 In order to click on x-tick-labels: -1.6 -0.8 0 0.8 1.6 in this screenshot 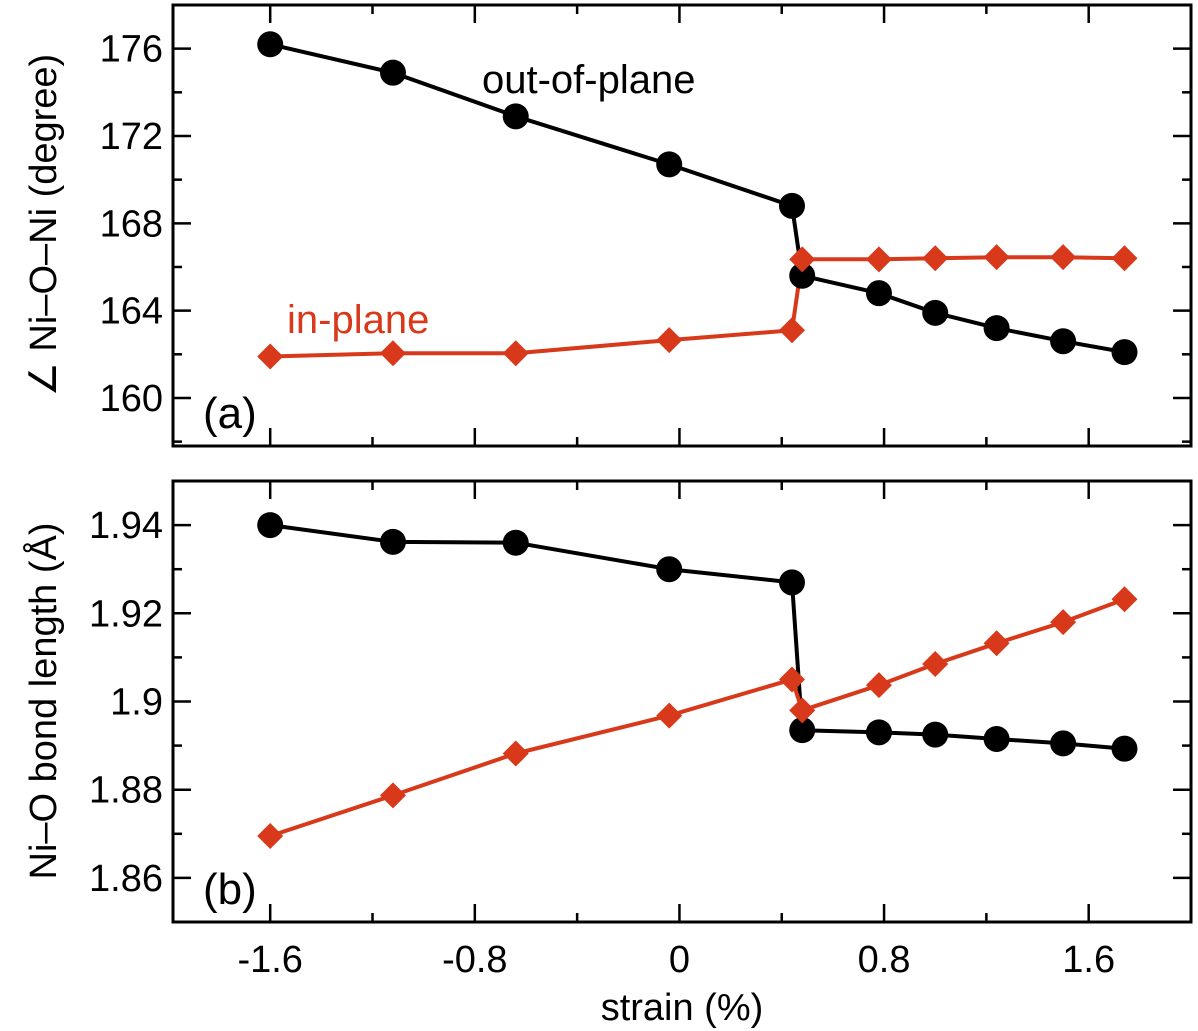, I will do `click(676, 960)`.